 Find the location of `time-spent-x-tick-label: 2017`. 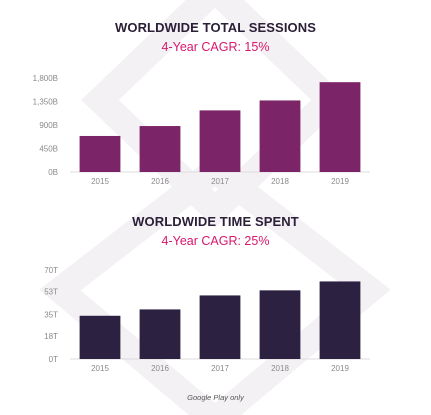

time-spent-x-tick-label: 2017 is located at coordinates (220, 368).